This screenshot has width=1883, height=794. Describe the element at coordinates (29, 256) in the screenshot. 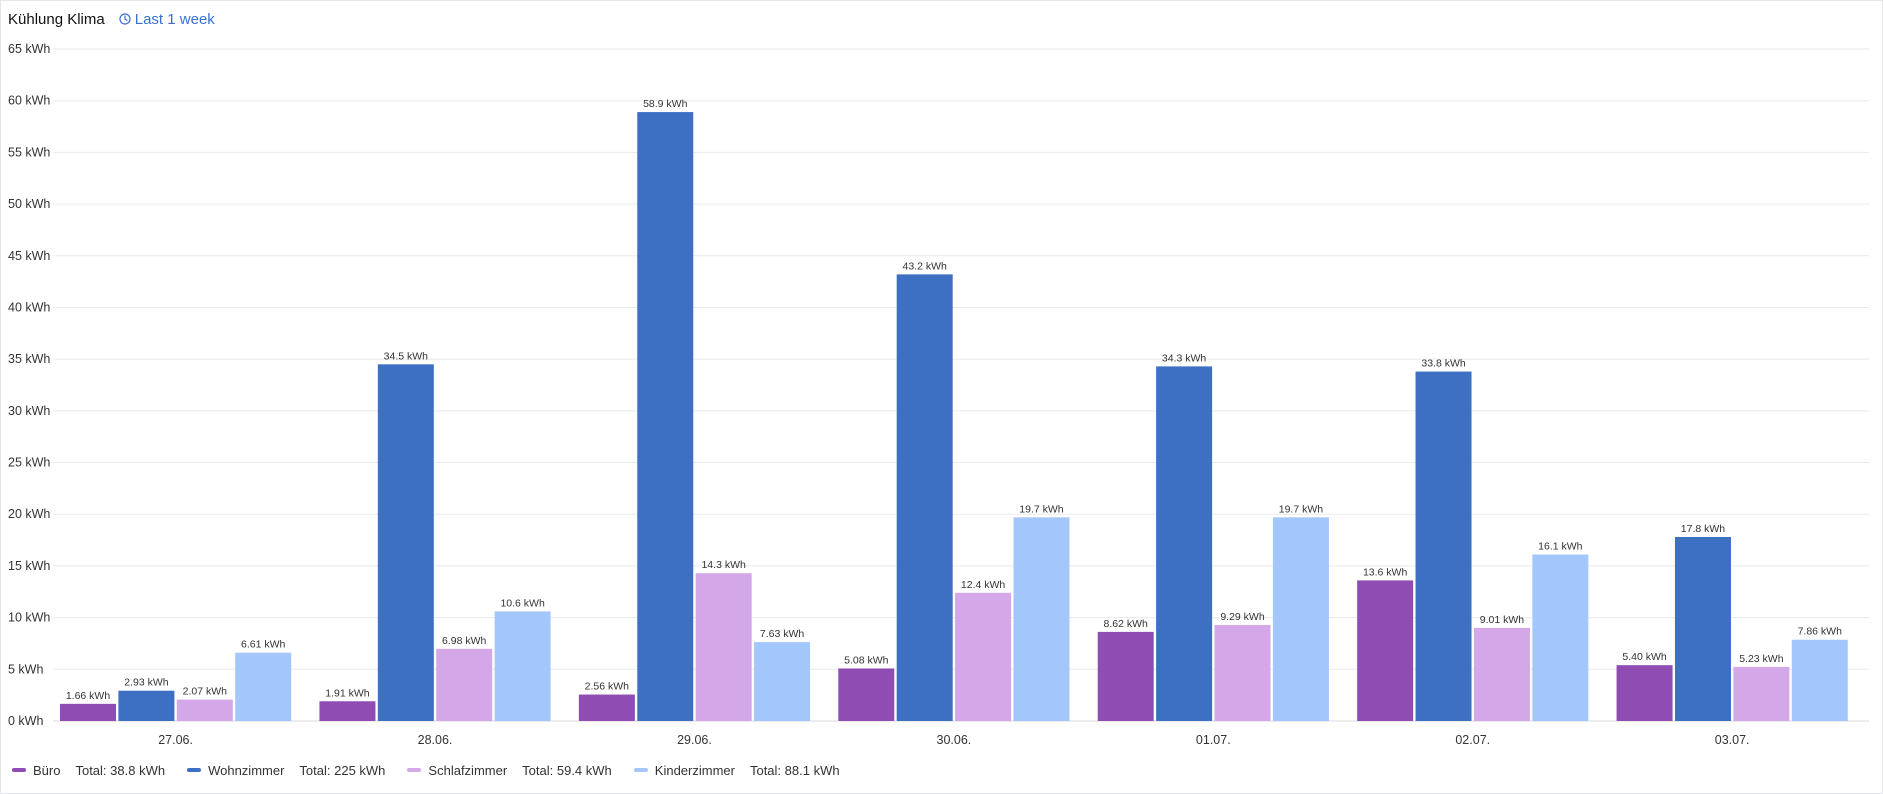

I see `y-tick-label: 45 kWh` at that location.